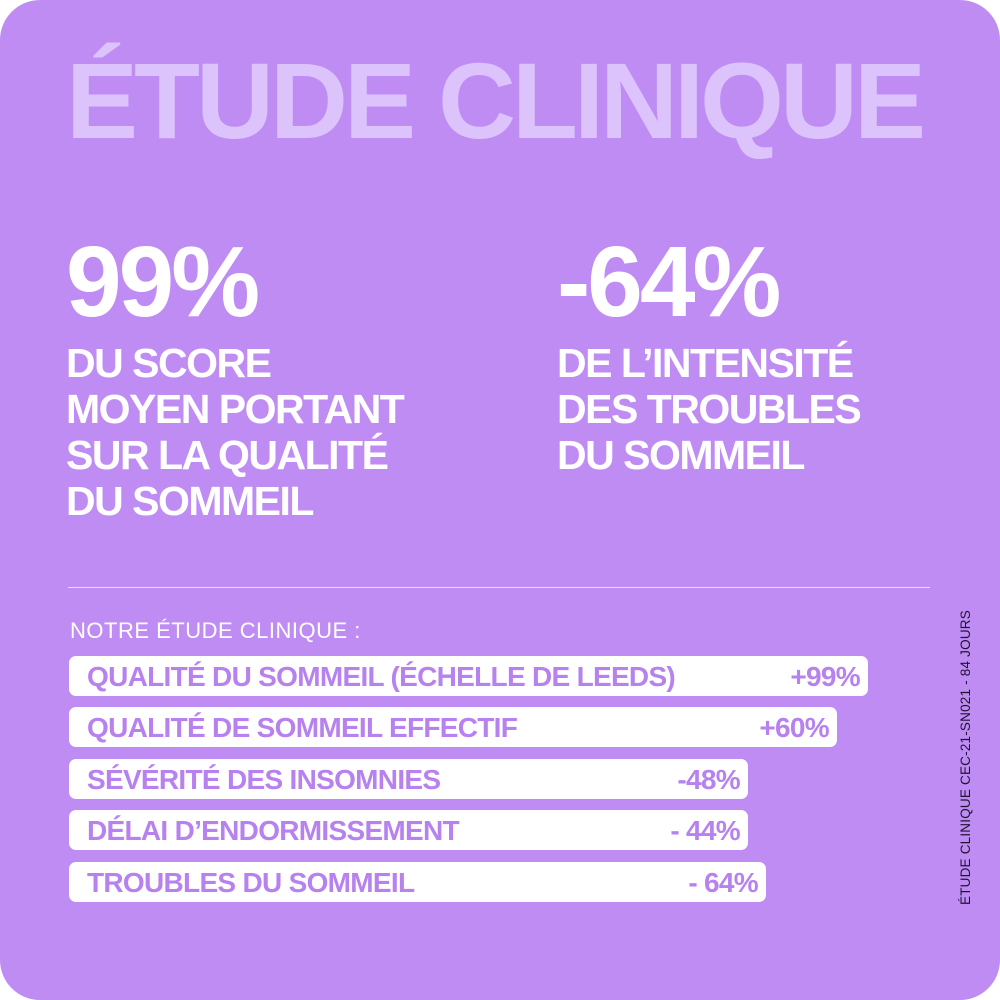  Describe the element at coordinates (669, 282) in the screenshot. I see `stat-value: -64%` at that location.